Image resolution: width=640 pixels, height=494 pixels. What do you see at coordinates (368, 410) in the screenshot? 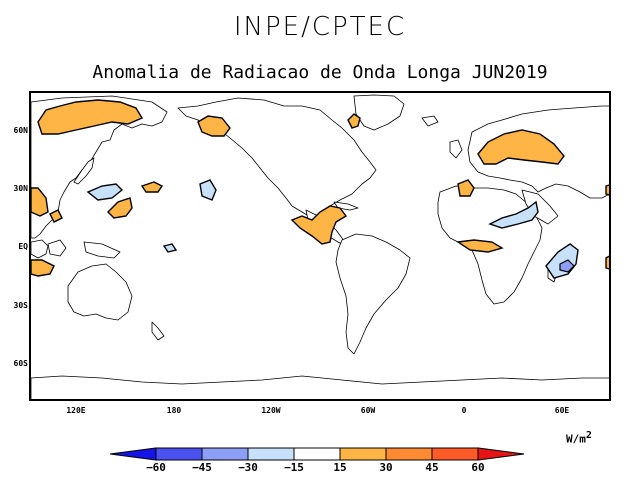
I see `lon-label-60w: 60W` at bounding box center [368, 410].